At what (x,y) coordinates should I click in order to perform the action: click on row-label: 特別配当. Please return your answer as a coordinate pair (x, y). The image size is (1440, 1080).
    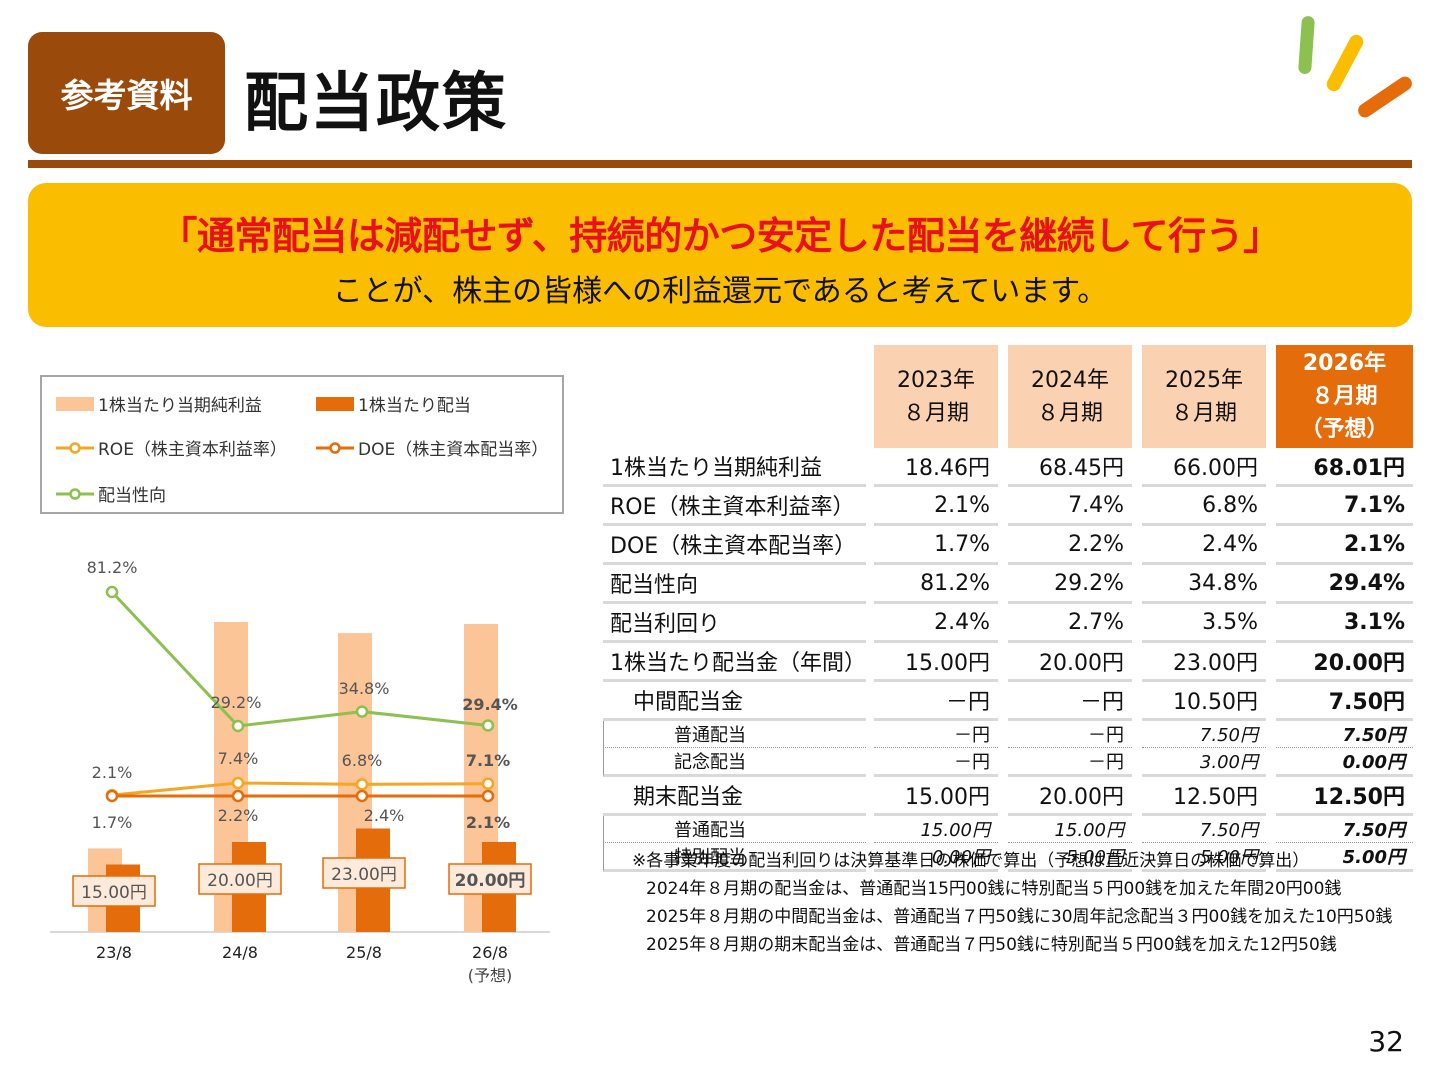
    Looking at the image, I should click on (734, 857).